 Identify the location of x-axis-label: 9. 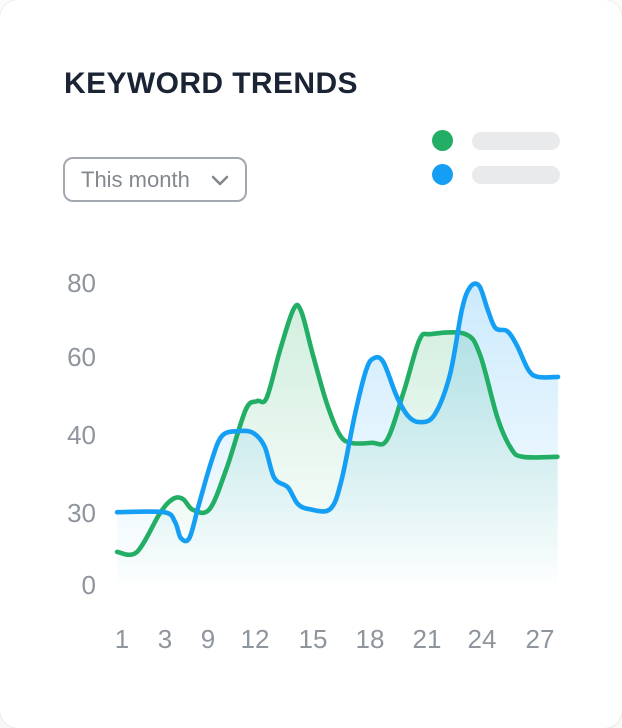
(208, 639).